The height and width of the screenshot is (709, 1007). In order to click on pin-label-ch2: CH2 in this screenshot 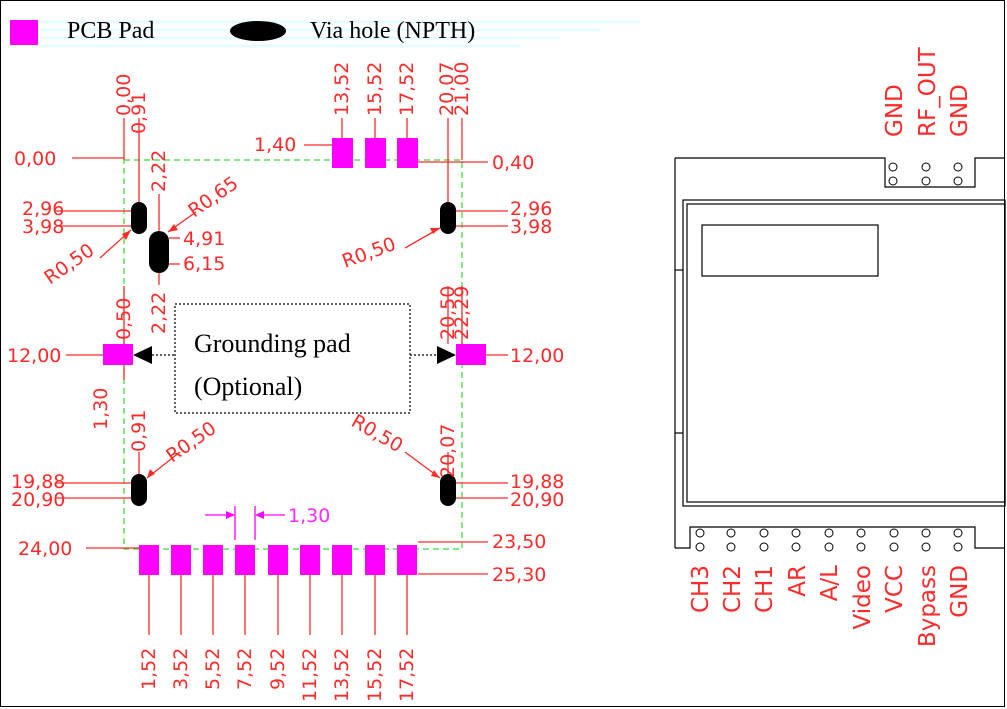, I will do `click(733, 589)`.